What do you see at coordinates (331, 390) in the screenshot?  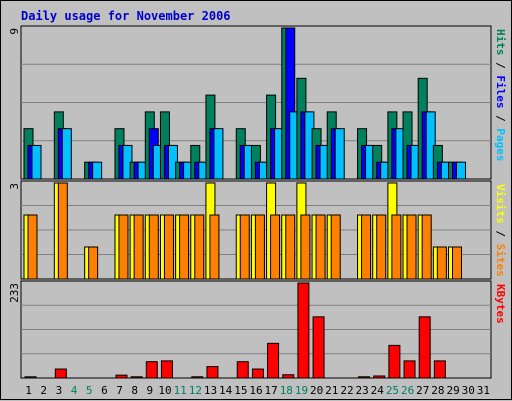 I see `x-tick-label-day-21: 21` at bounding box center [331, 390].